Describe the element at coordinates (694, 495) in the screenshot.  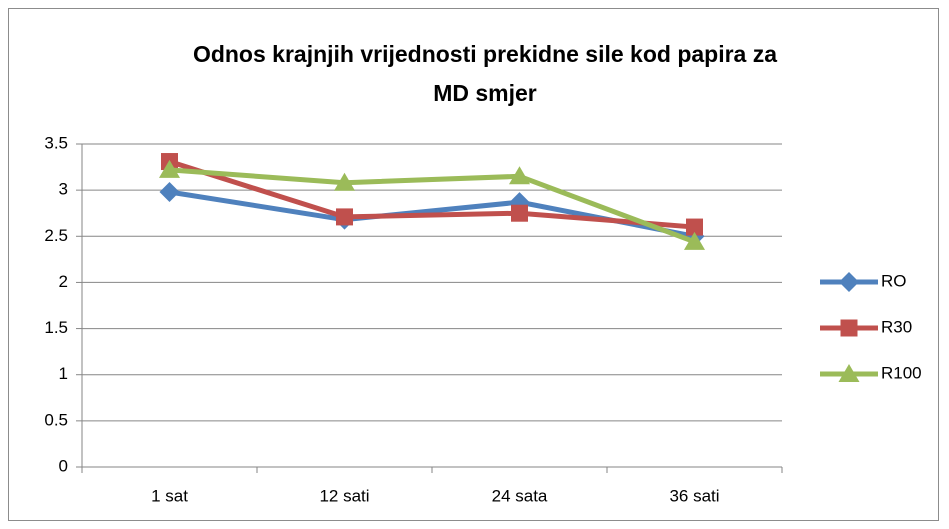
I see `x-tick-label: 36 sati` at that location.